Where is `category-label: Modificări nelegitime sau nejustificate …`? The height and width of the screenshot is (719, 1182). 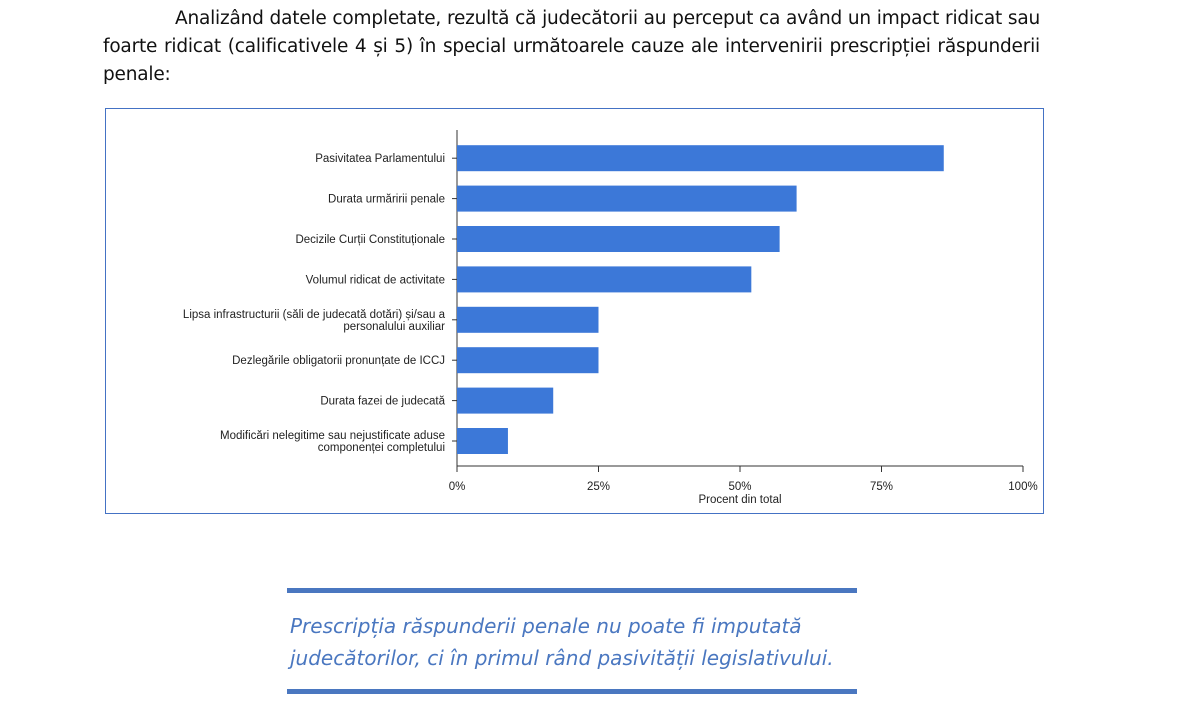
category-label: Modificări nelegitime sau nejustificate … is located at coordinates (332, 436).